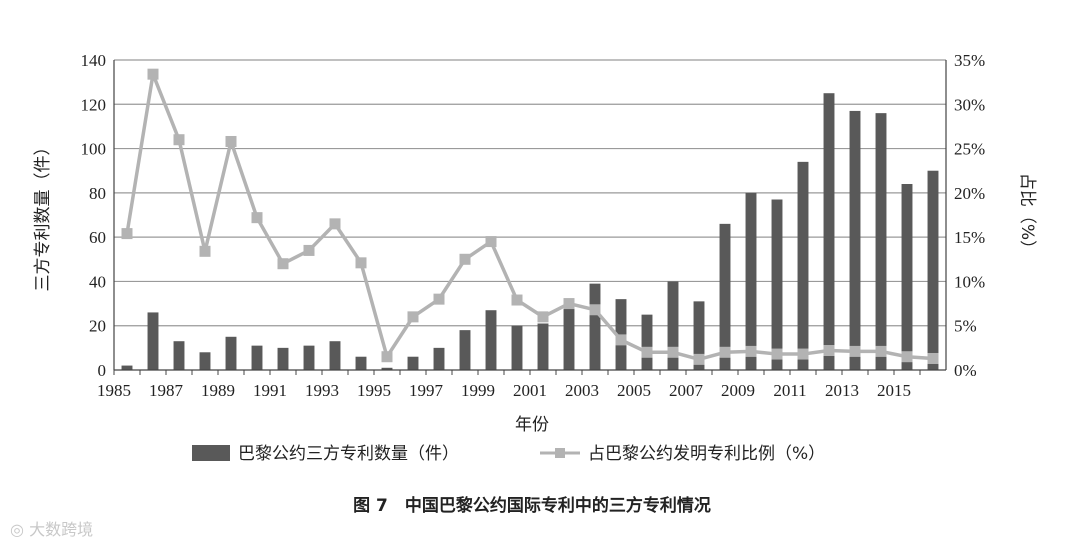 This screenshot has width=1080, height=551. I want to click on x-tick-label: 1997, so click(426, 390).